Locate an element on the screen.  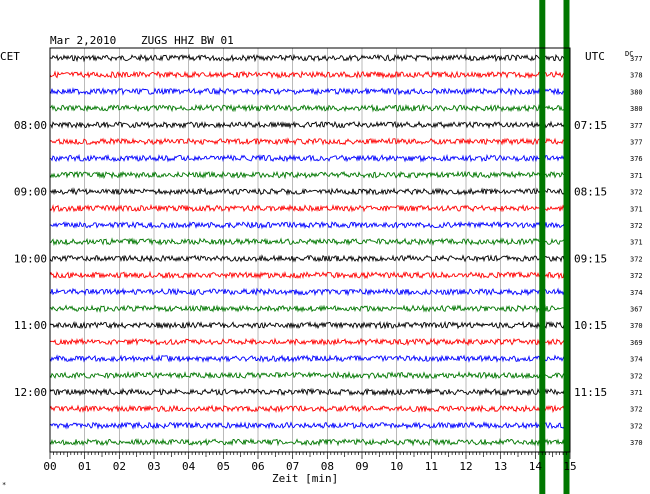
x-tick-label: 01 is located at coordinates (84, 466).